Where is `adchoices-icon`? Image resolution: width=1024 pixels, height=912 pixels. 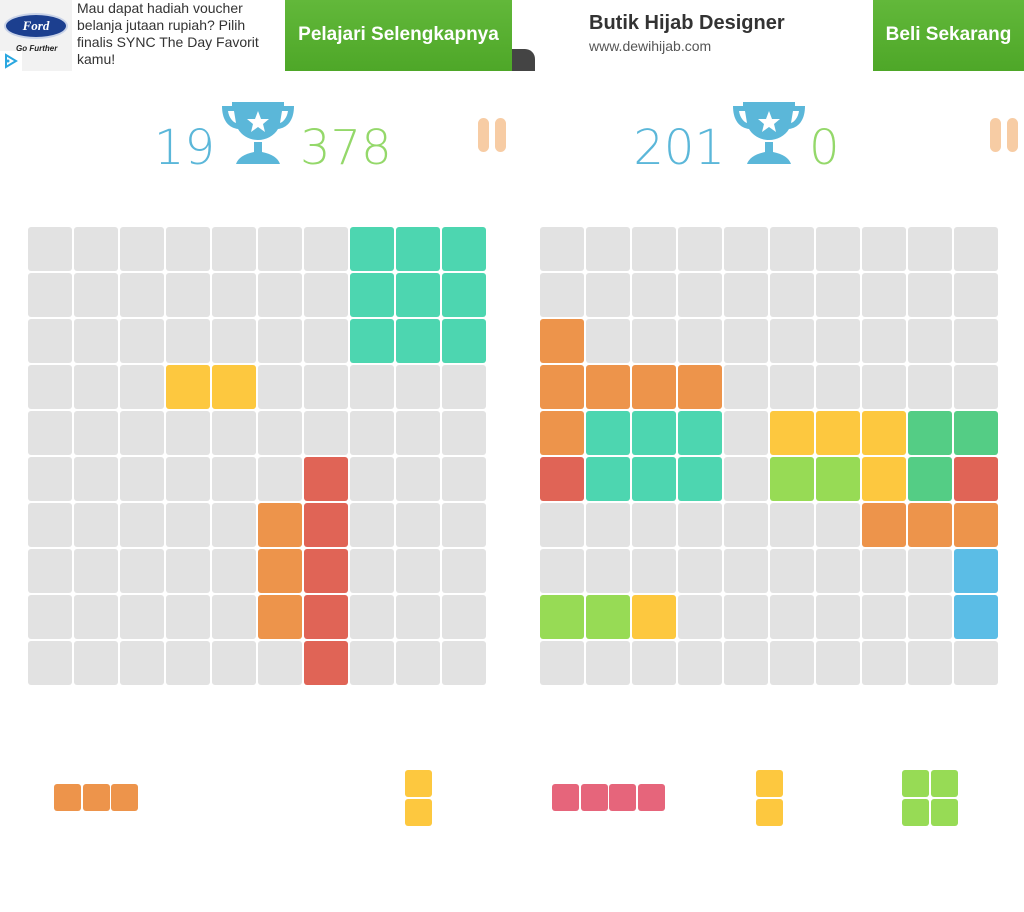 adchoices-icon is located at coordinates (11, 61).